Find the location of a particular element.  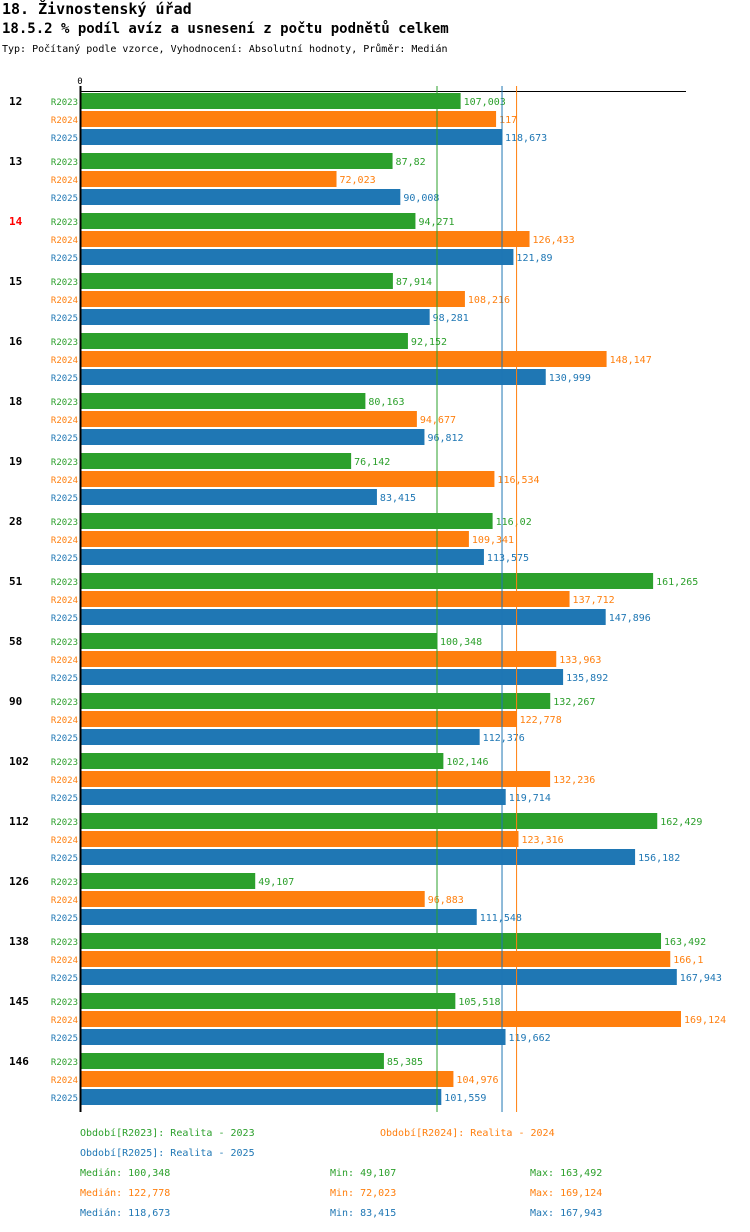

data-label: 121,89 is located at coordinates (534, 258).